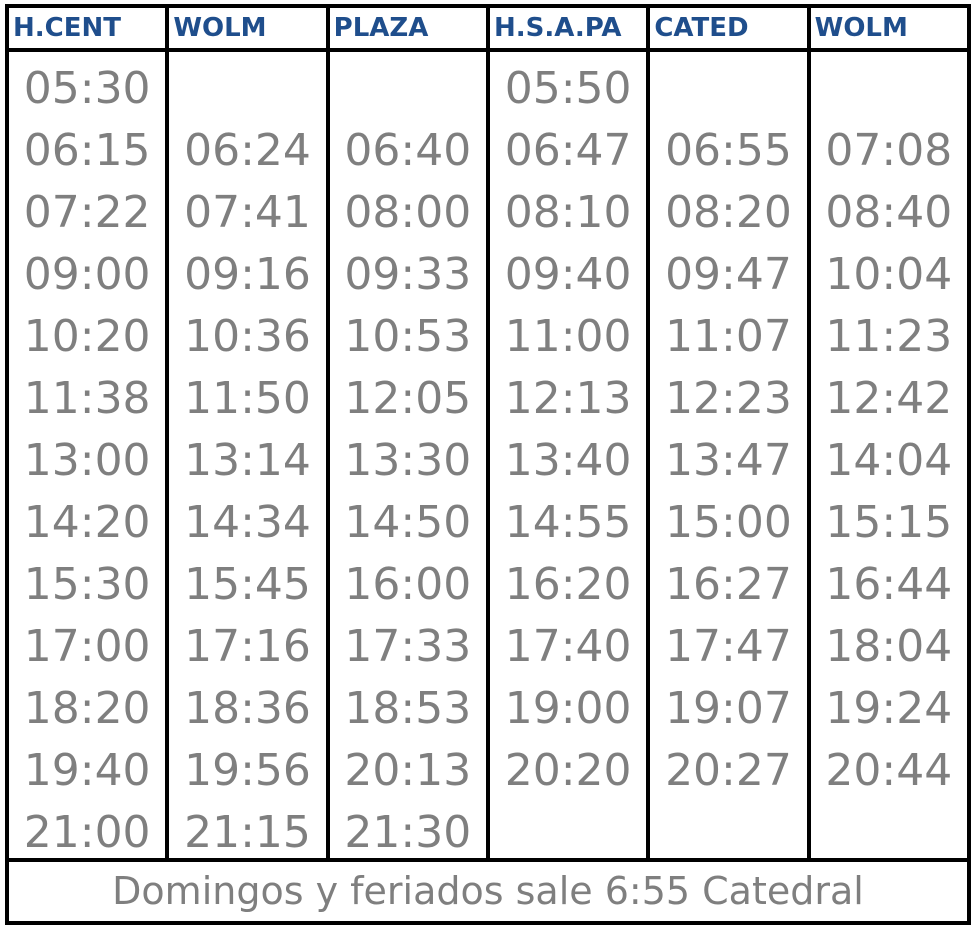 This screenshot has height=929, width=976. Describe the element at coordinates (889, 274) in the screenshot. I see `departure-time: 10:04` at that location.